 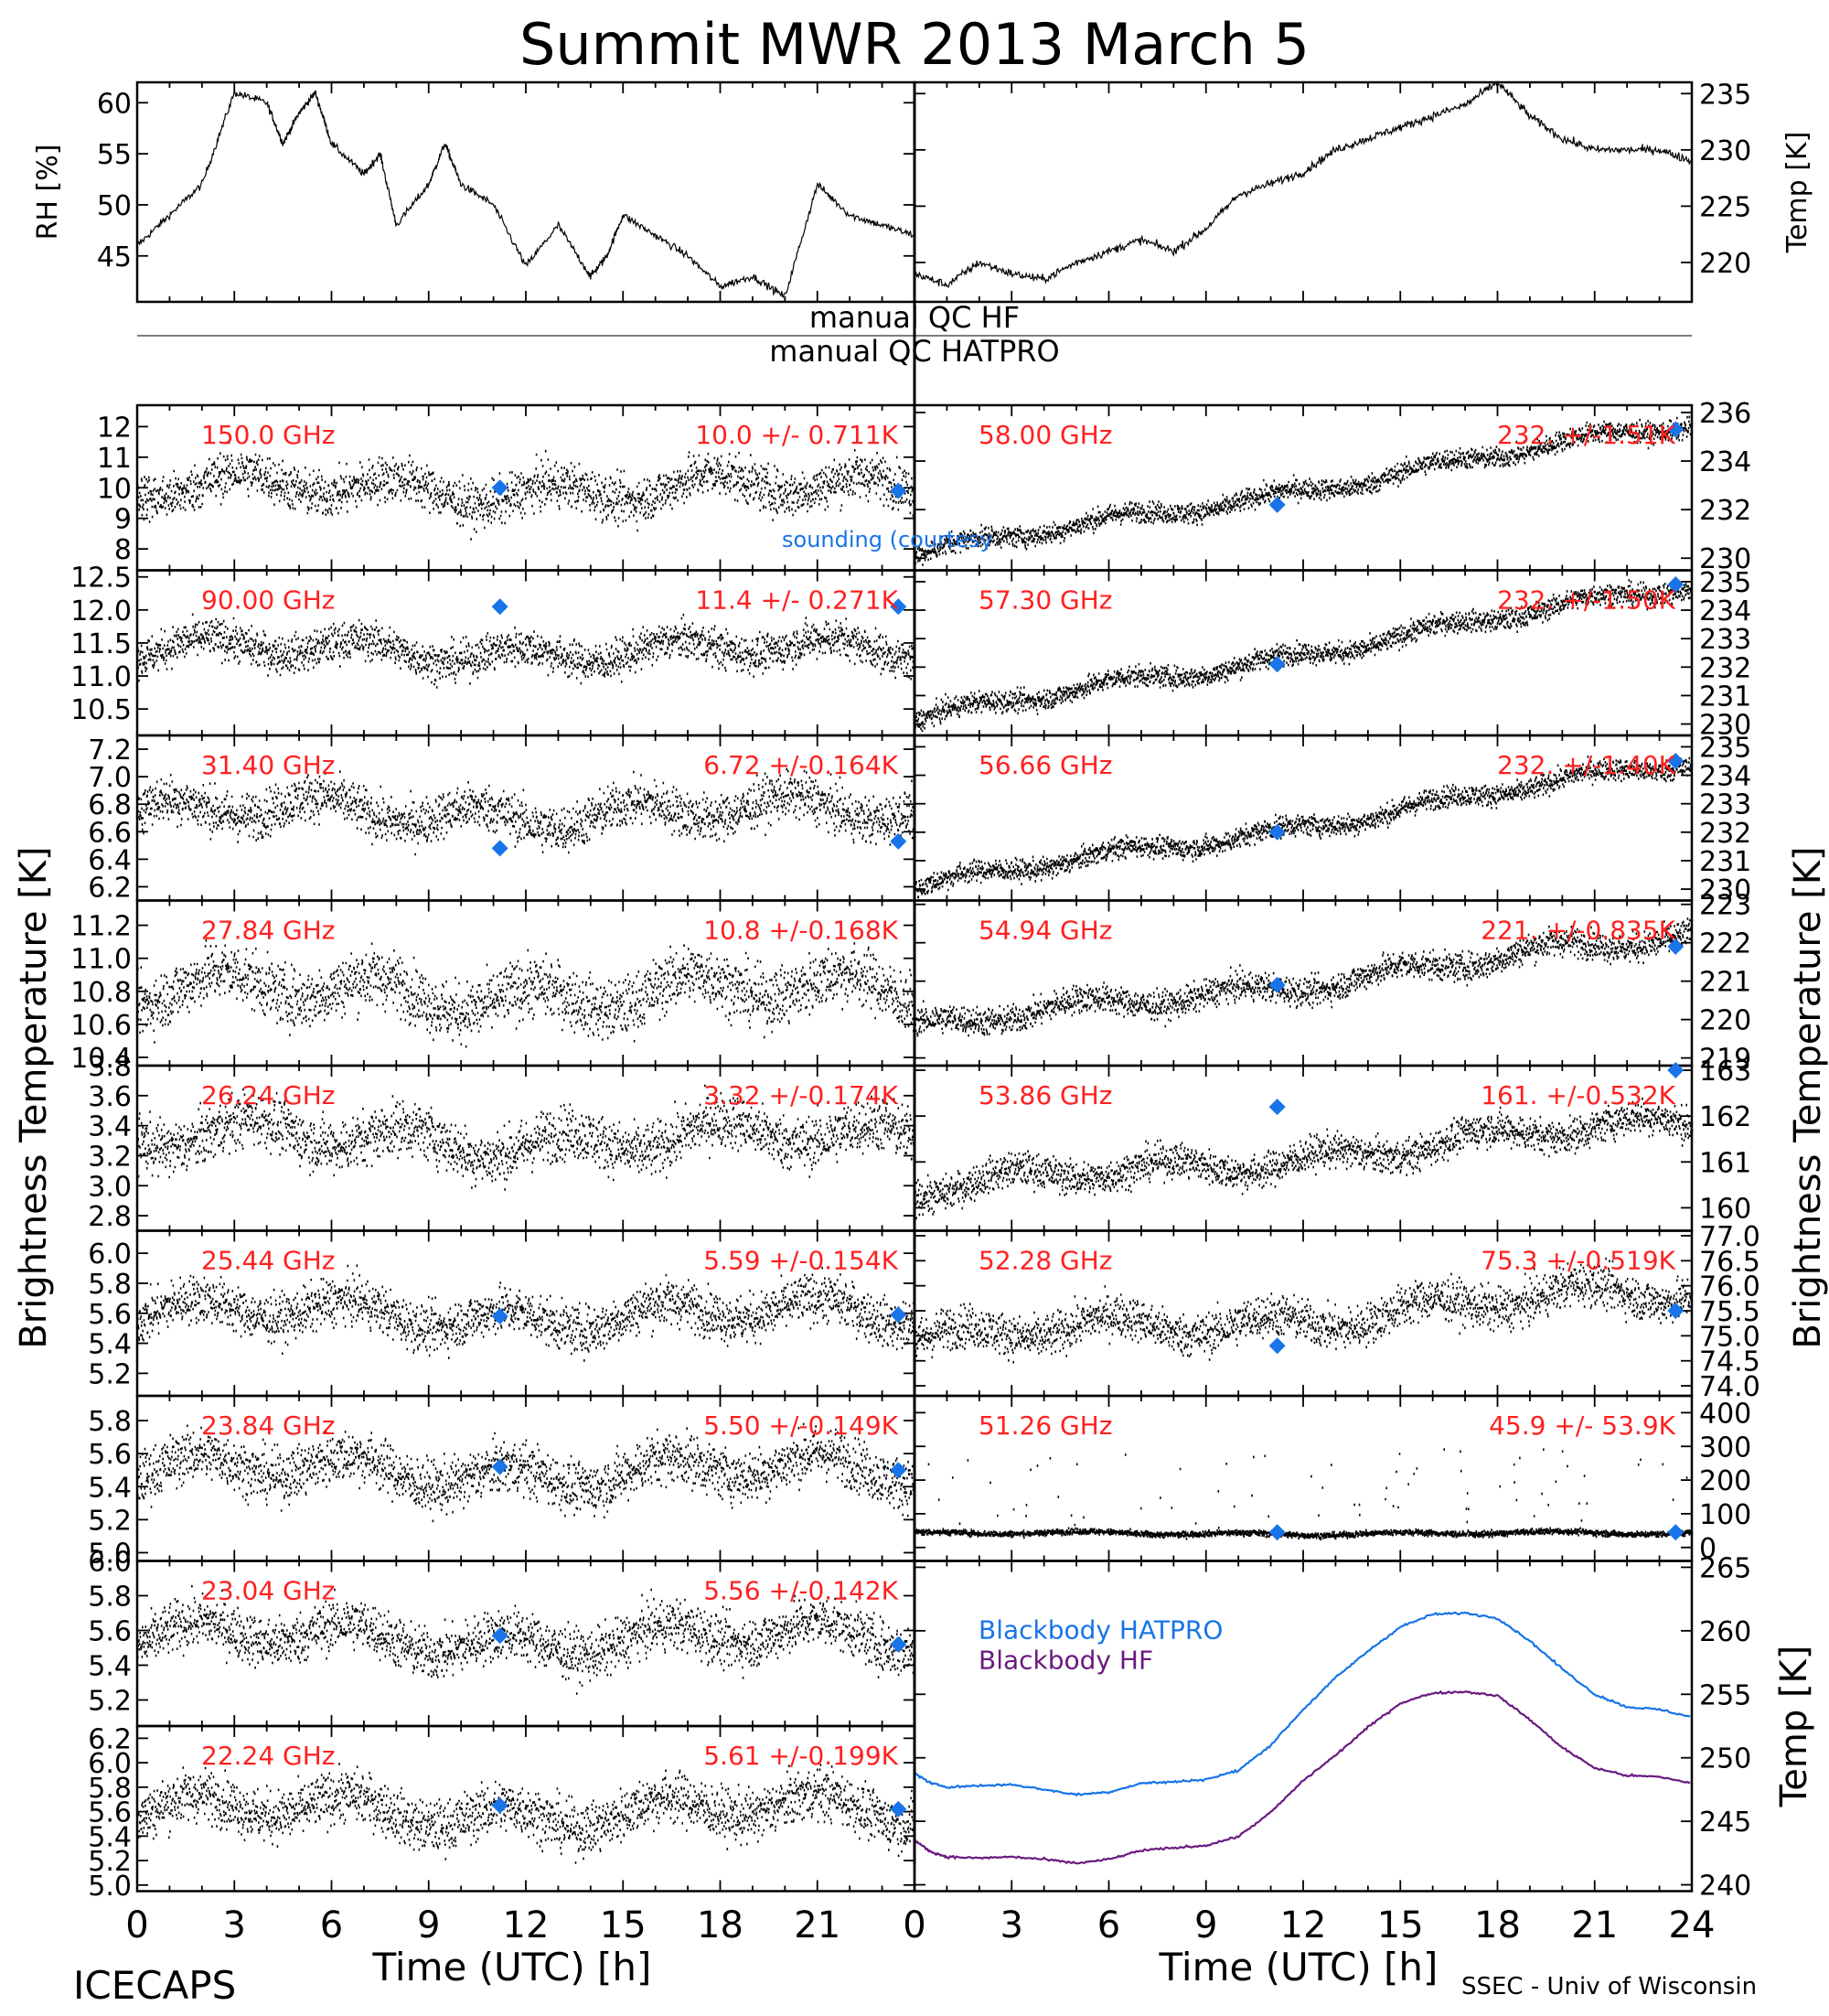 I want to click on stat-label-bt5228: 75.3 +/-0.519K, so click(x=1578, y=1261).